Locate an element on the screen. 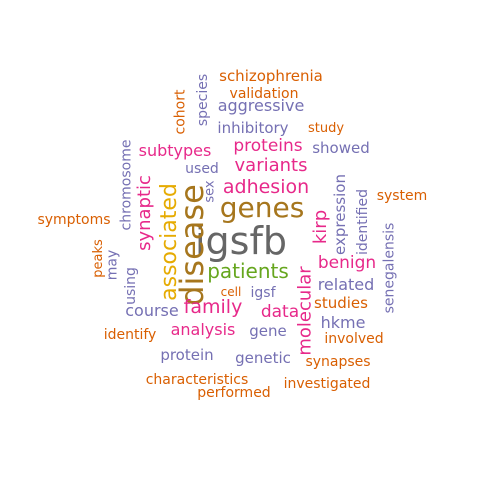  word-studies: studies is located at coordinates (341, 302).